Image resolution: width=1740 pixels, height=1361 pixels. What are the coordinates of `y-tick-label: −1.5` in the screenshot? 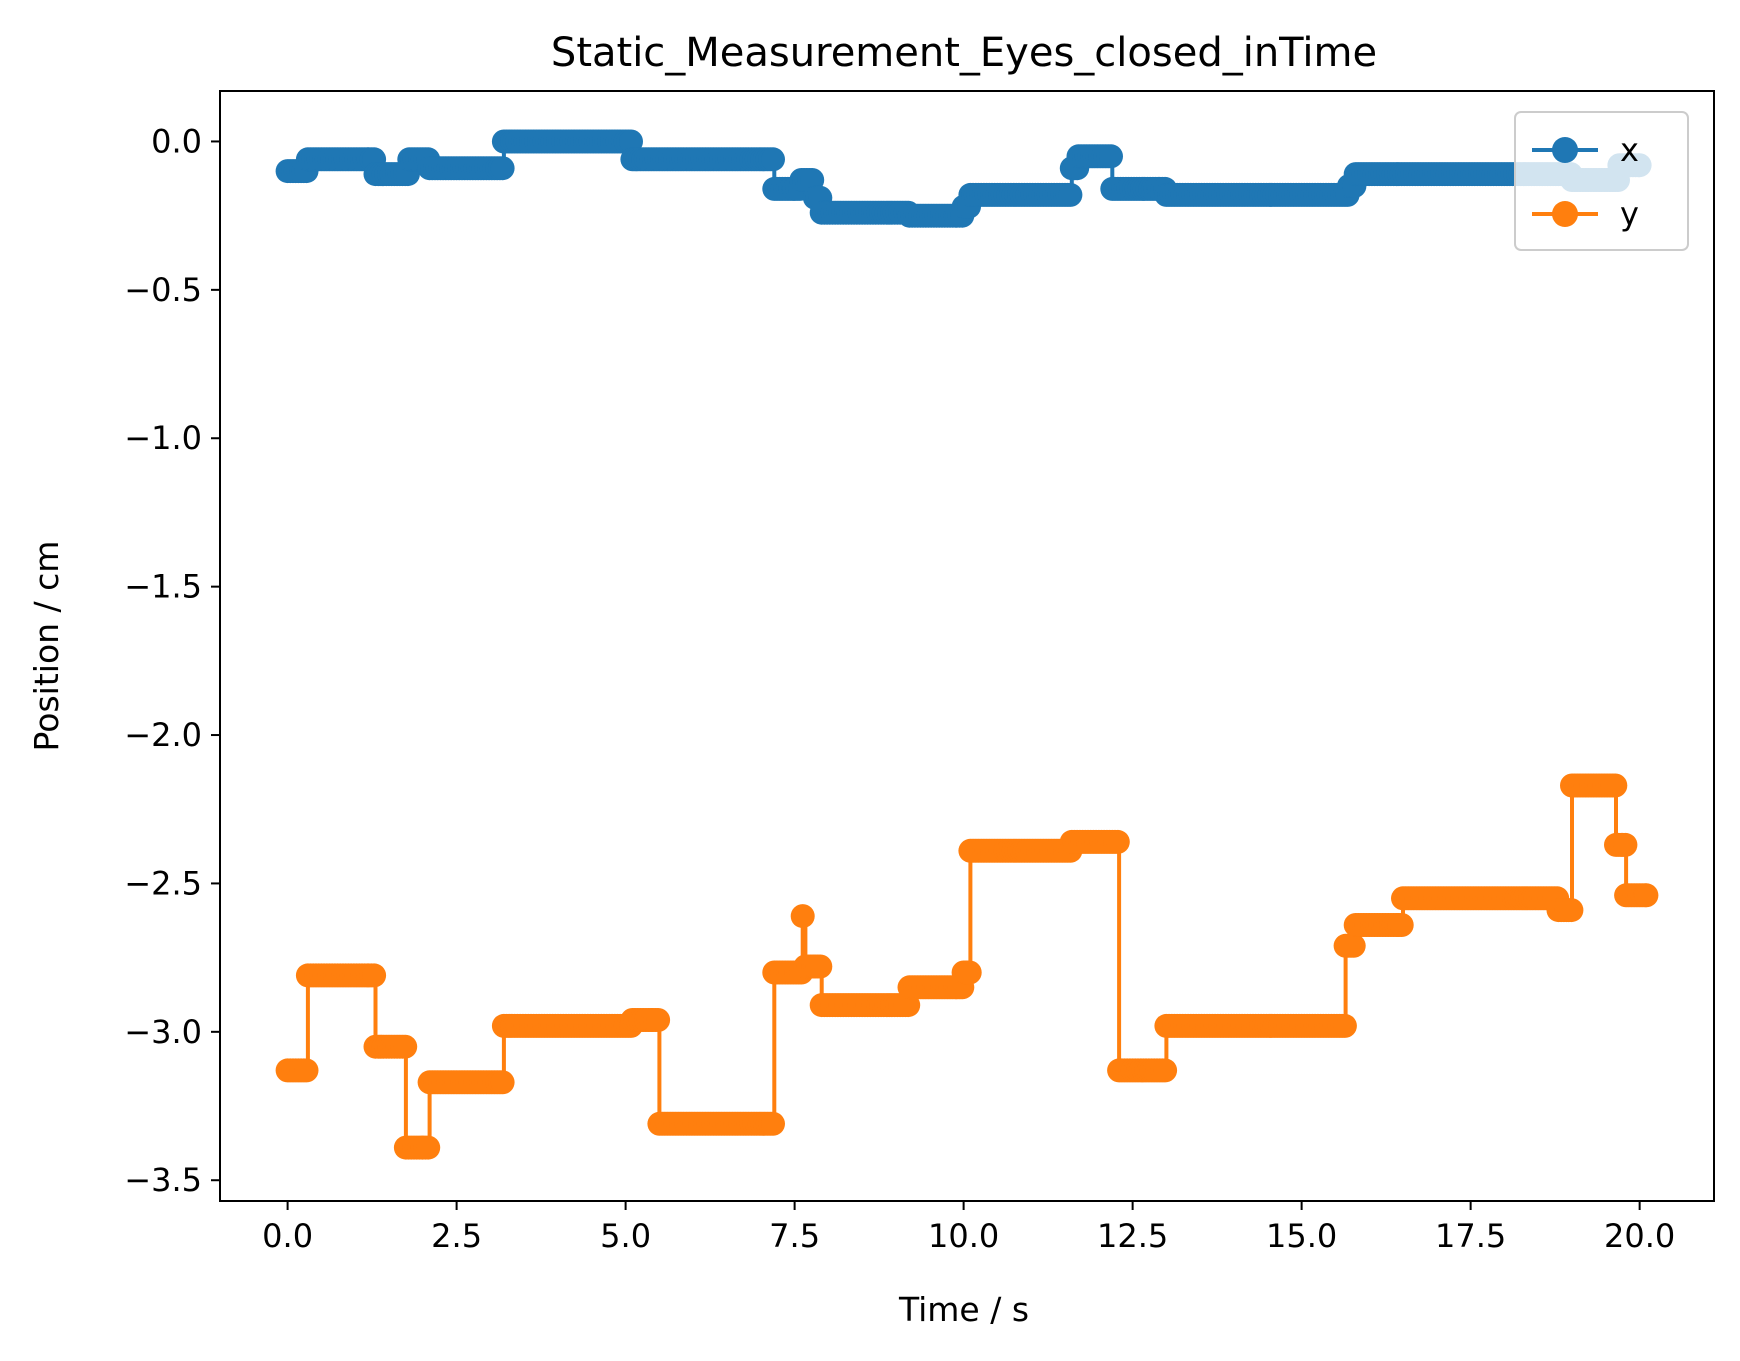 It's located at (163, 587).